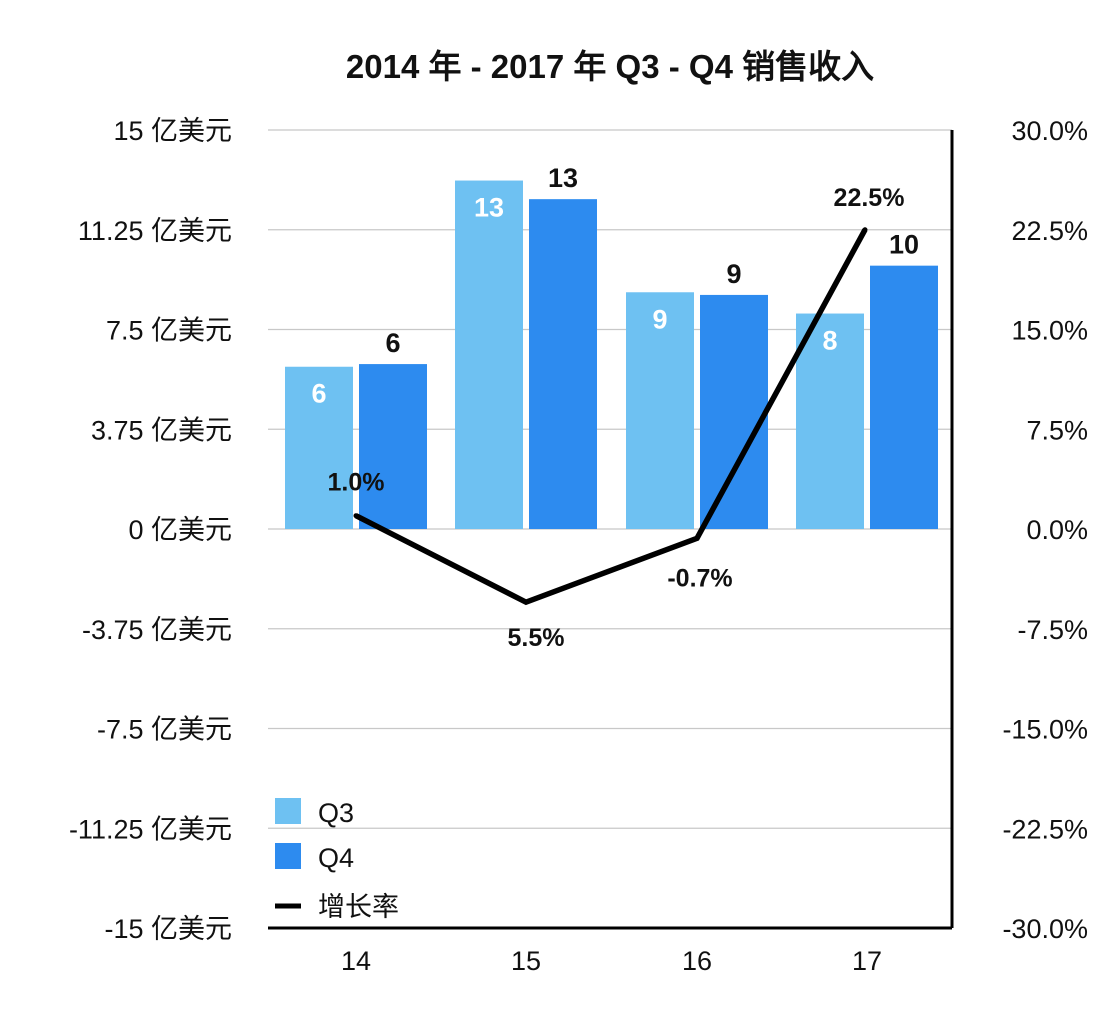 Image resolution: width=1120 pixels, height=1010 pixels. I want to click on growth-rate-label: 1.0%, so click(356, 483).